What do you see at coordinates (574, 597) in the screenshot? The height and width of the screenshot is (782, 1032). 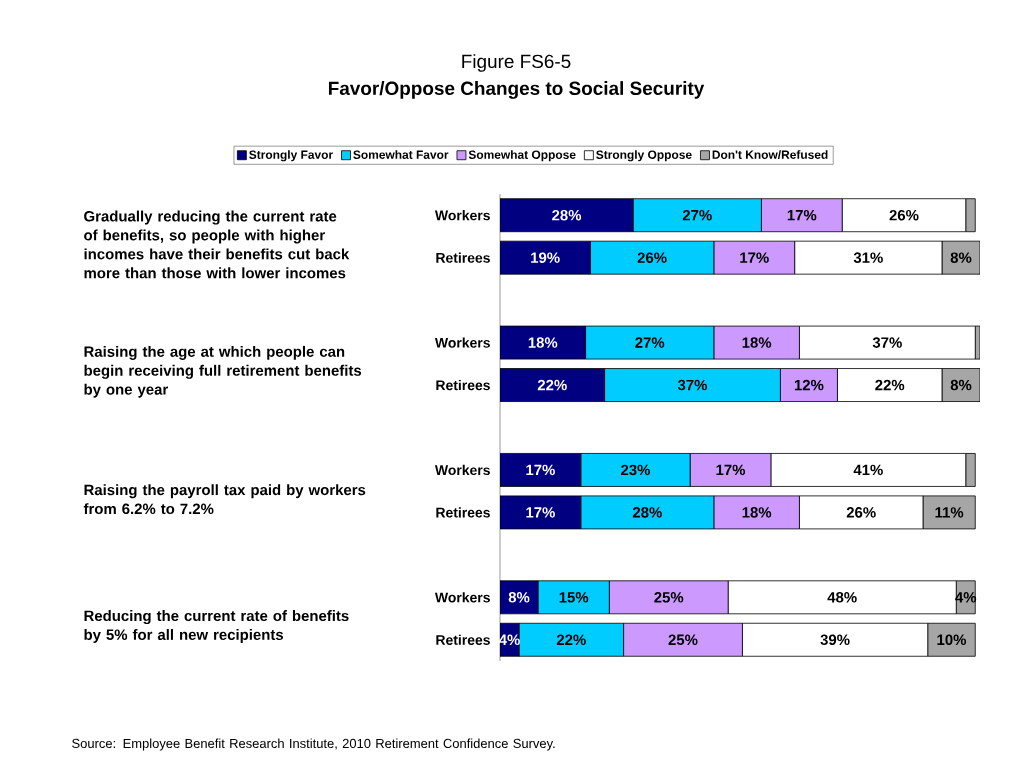 I see `data-label: 15%` at bounding box center [574, 597].